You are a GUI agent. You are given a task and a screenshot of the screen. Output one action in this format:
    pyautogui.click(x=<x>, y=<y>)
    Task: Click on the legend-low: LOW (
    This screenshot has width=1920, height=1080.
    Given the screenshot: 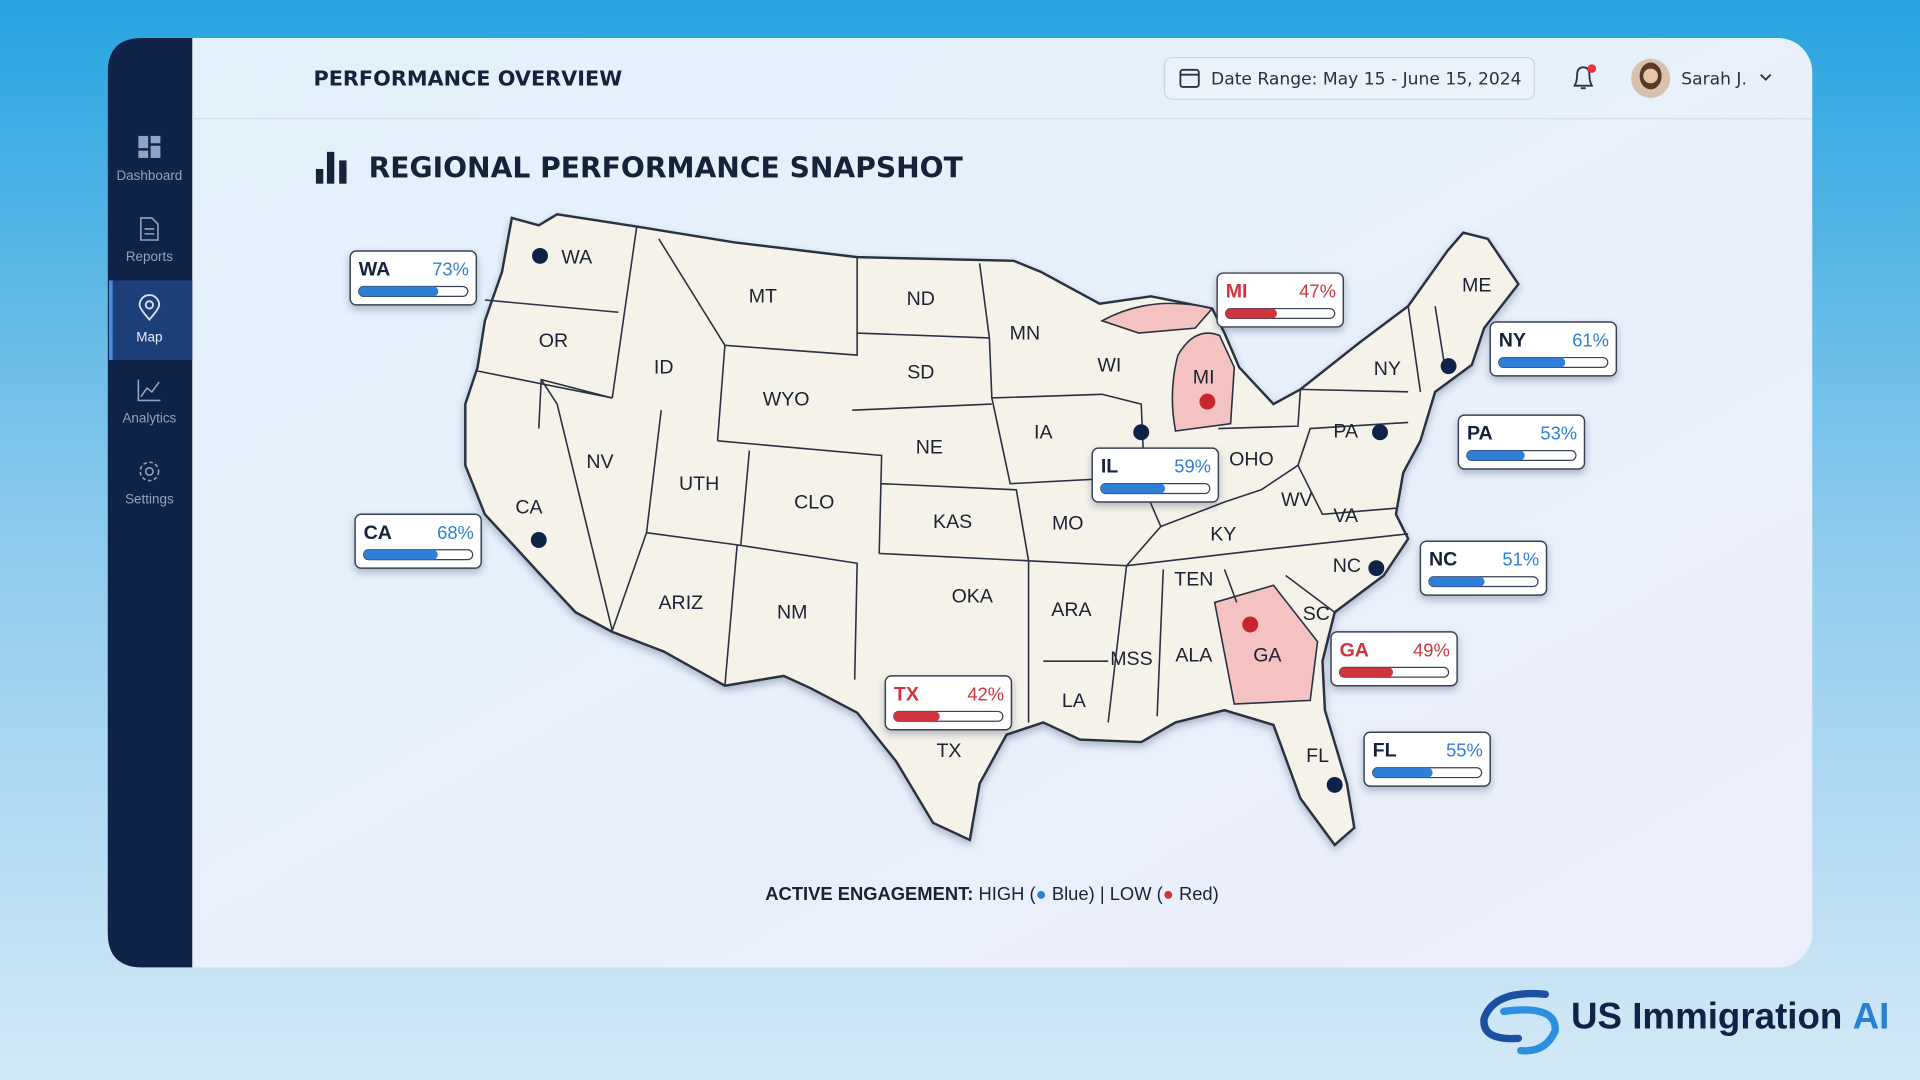 What is the action you would take?
    pyautogui.click(x=1136, y=893)
    